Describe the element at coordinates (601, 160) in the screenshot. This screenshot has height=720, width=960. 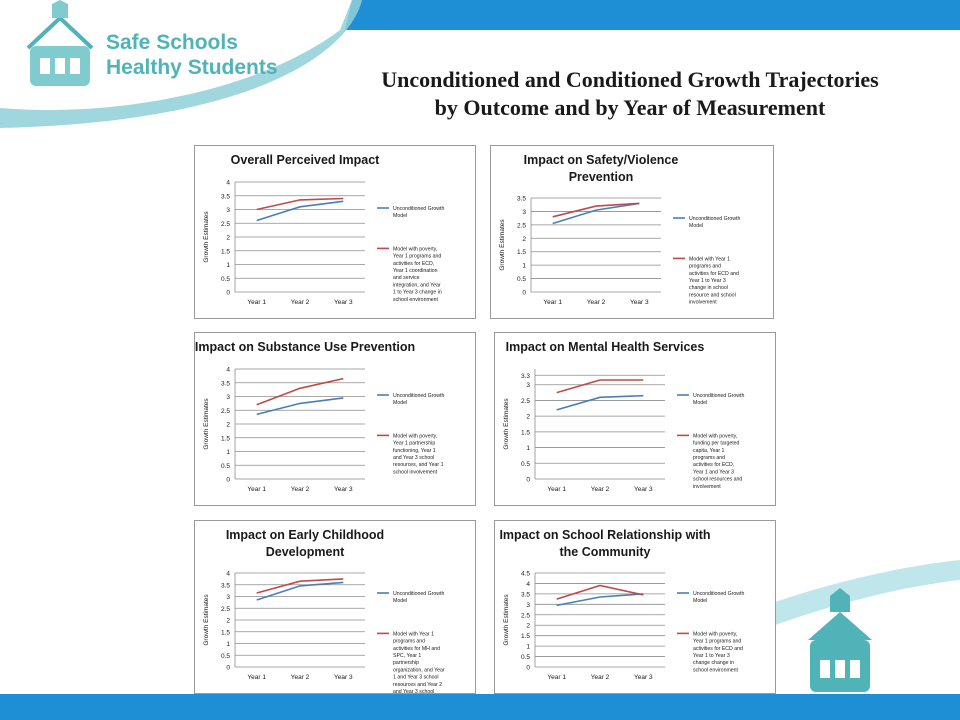
I see `chart-title: Impact on Safety/Violence` at that location.